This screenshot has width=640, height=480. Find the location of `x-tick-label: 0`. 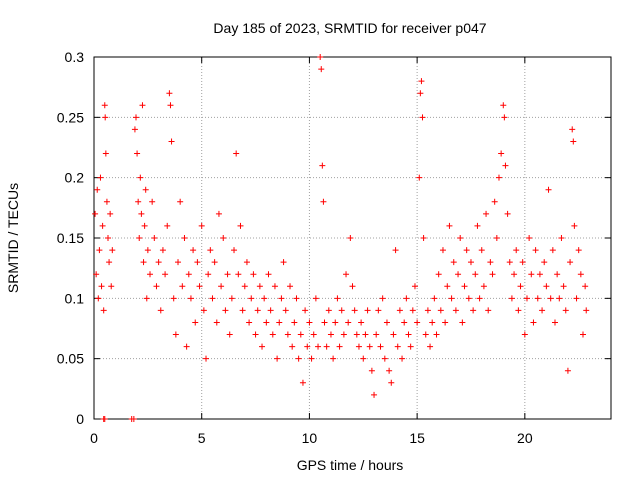

x-tick-label: 0 is located at coordinates (94, 438).